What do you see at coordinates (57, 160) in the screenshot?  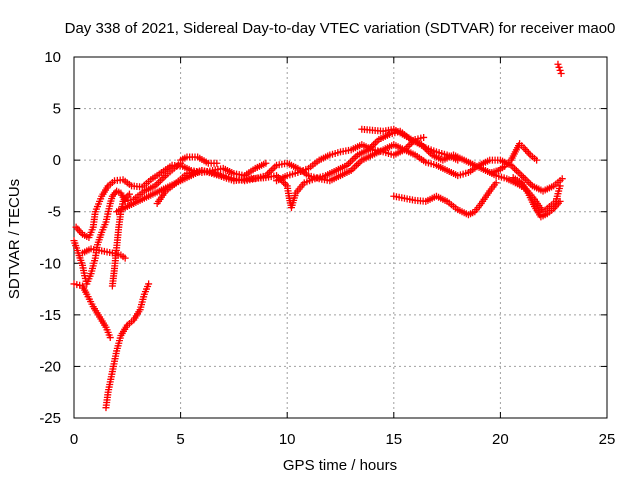 I see `y-tick-label: 0` at bounding box center [57, 160].